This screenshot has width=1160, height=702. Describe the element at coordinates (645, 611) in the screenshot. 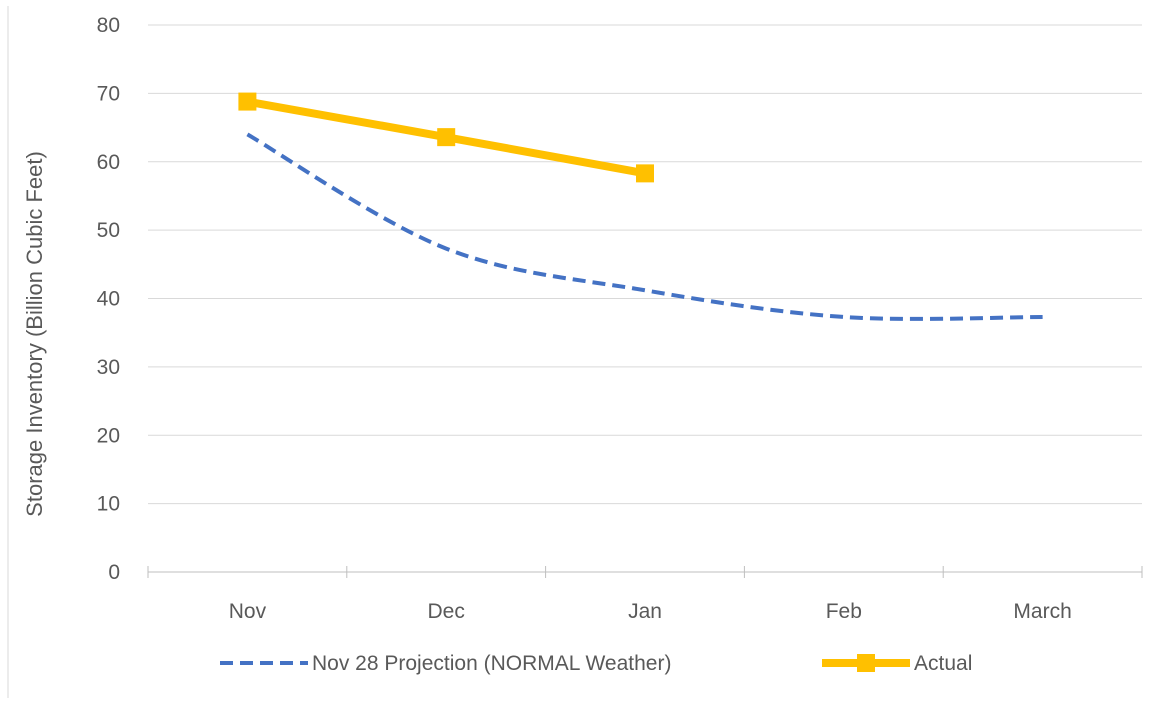

I see `x-tick-label: Jan` at that location.